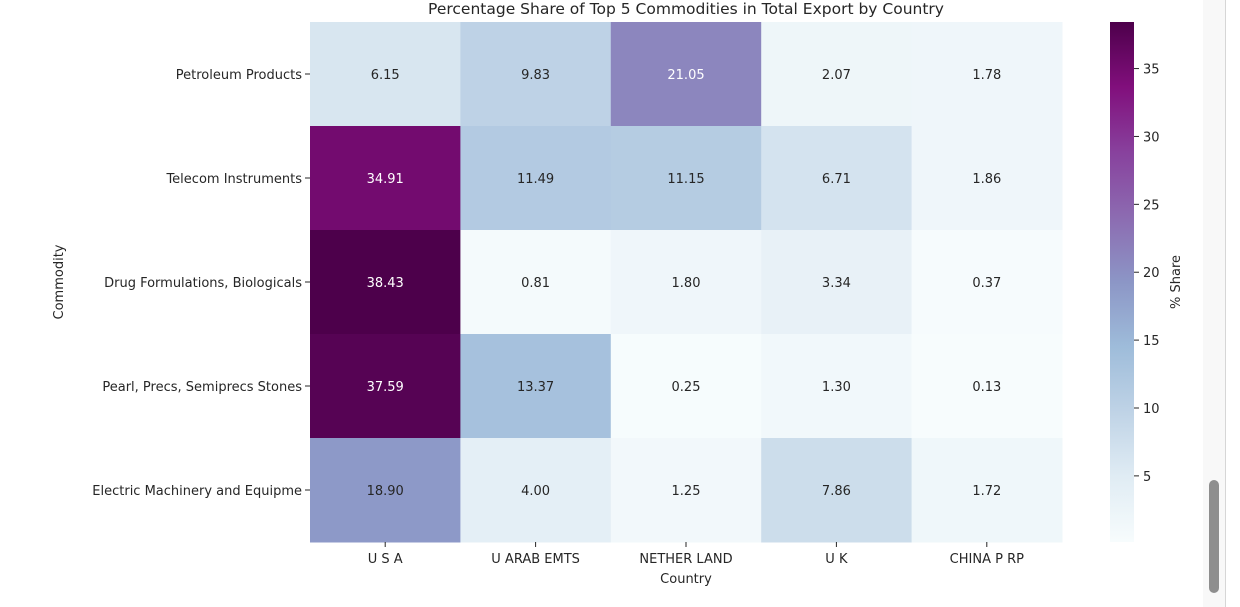 The width and height of the screenshot is (1240, 607). Describe the element at coordinates (239, 75) in the screenshot. I see `y-tick-label: Petroleum Products` at that location.